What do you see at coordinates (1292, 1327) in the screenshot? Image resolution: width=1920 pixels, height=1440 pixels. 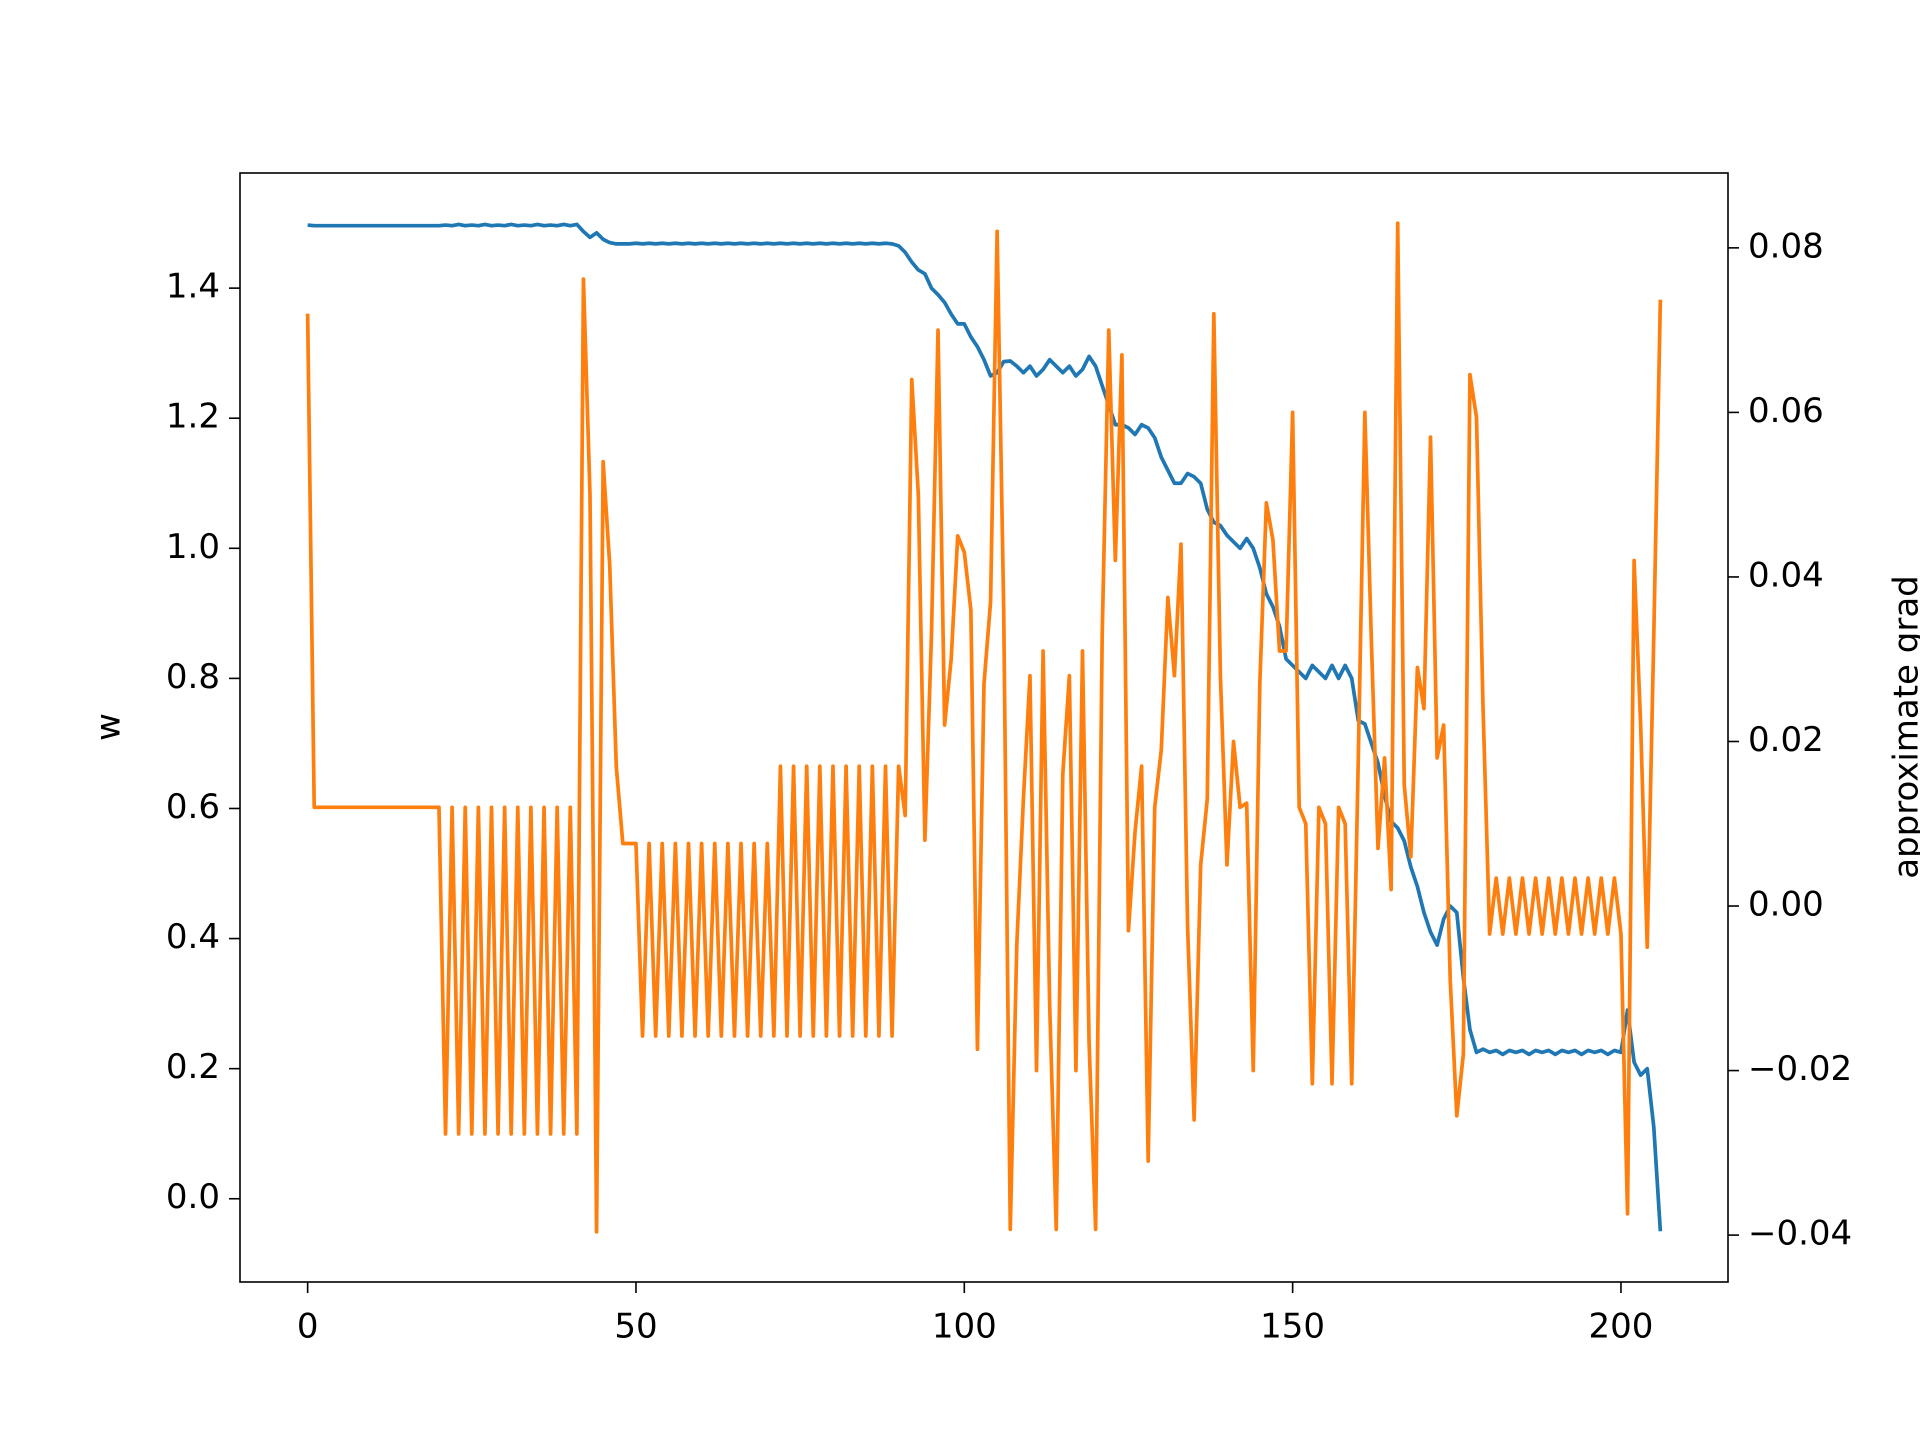 I see `x-tick-label: 150` at bounding box center [1292, 1327].